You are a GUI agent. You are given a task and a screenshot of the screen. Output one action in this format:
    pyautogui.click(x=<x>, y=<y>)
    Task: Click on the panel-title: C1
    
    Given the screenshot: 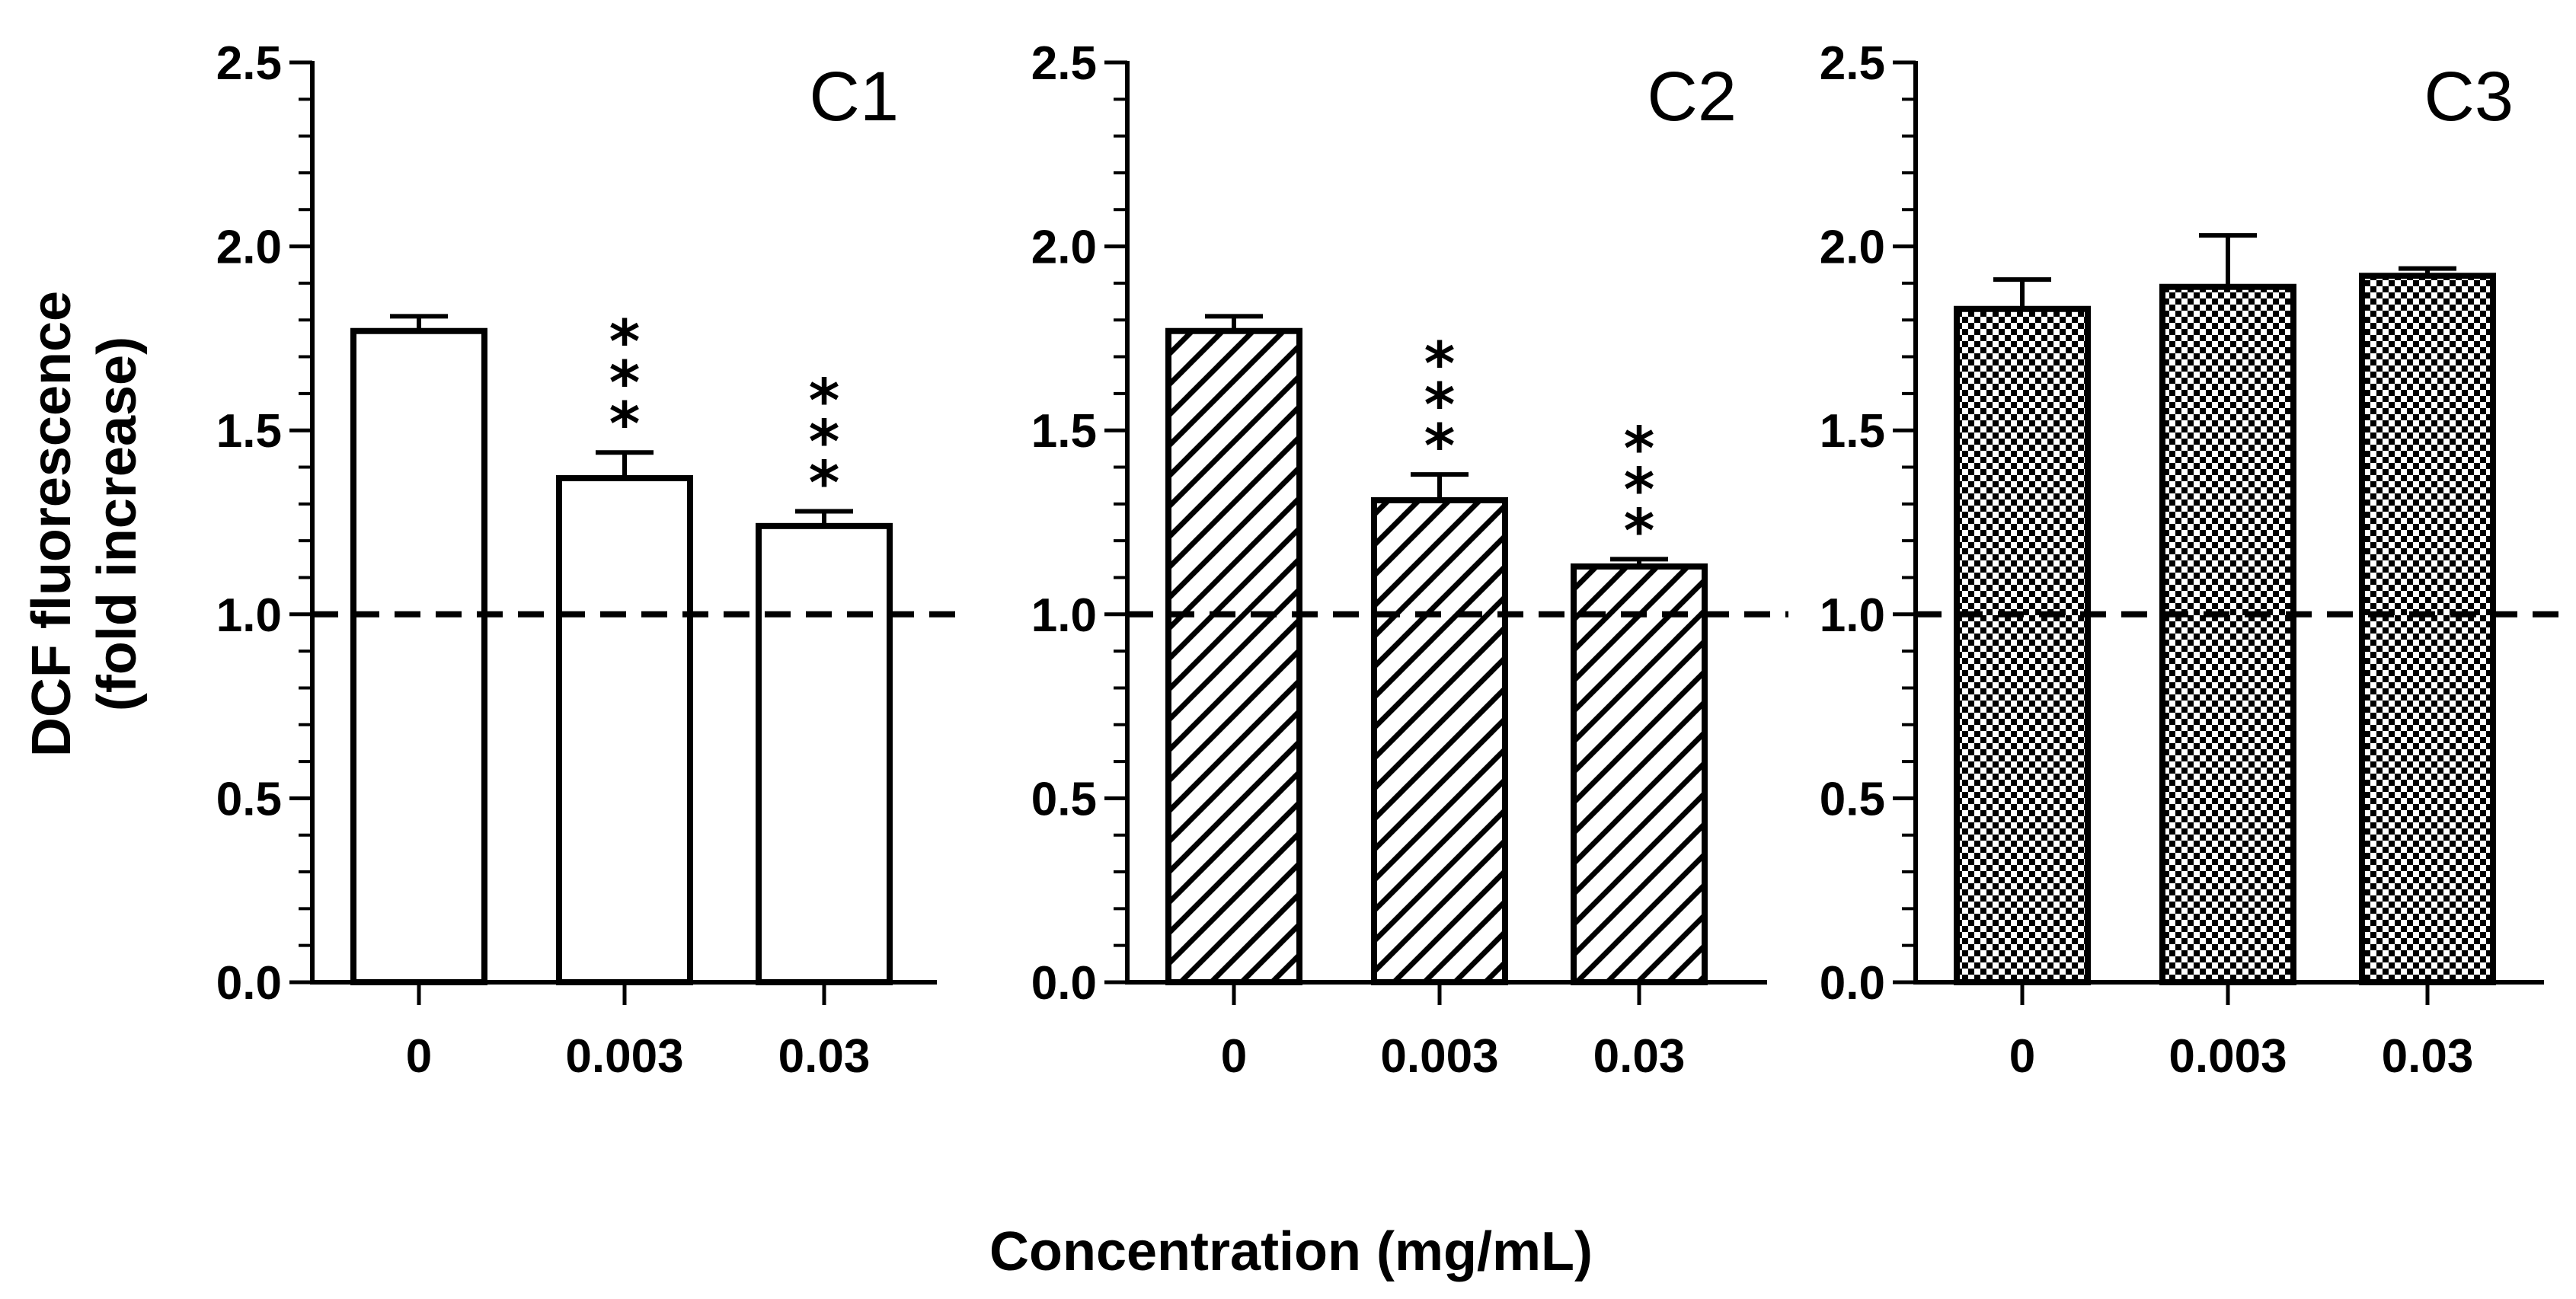 What is the action you would take?
    pyautogui.click(x=854, y=97)
    